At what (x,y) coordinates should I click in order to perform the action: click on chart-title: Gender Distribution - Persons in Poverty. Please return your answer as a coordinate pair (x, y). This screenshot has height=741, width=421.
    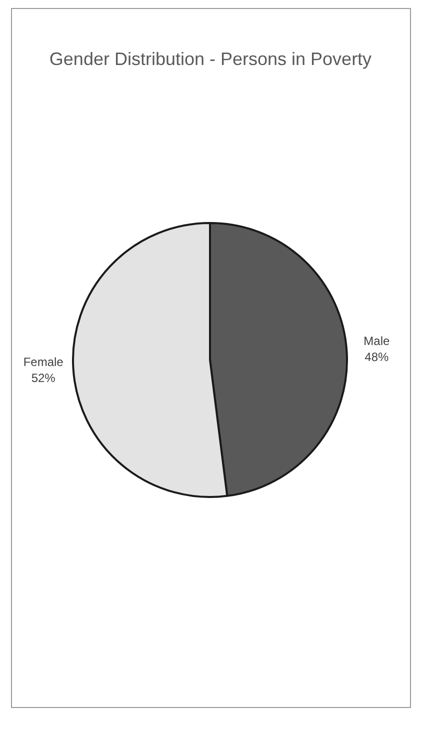
    Looking at the image, I should click on (210, 59).